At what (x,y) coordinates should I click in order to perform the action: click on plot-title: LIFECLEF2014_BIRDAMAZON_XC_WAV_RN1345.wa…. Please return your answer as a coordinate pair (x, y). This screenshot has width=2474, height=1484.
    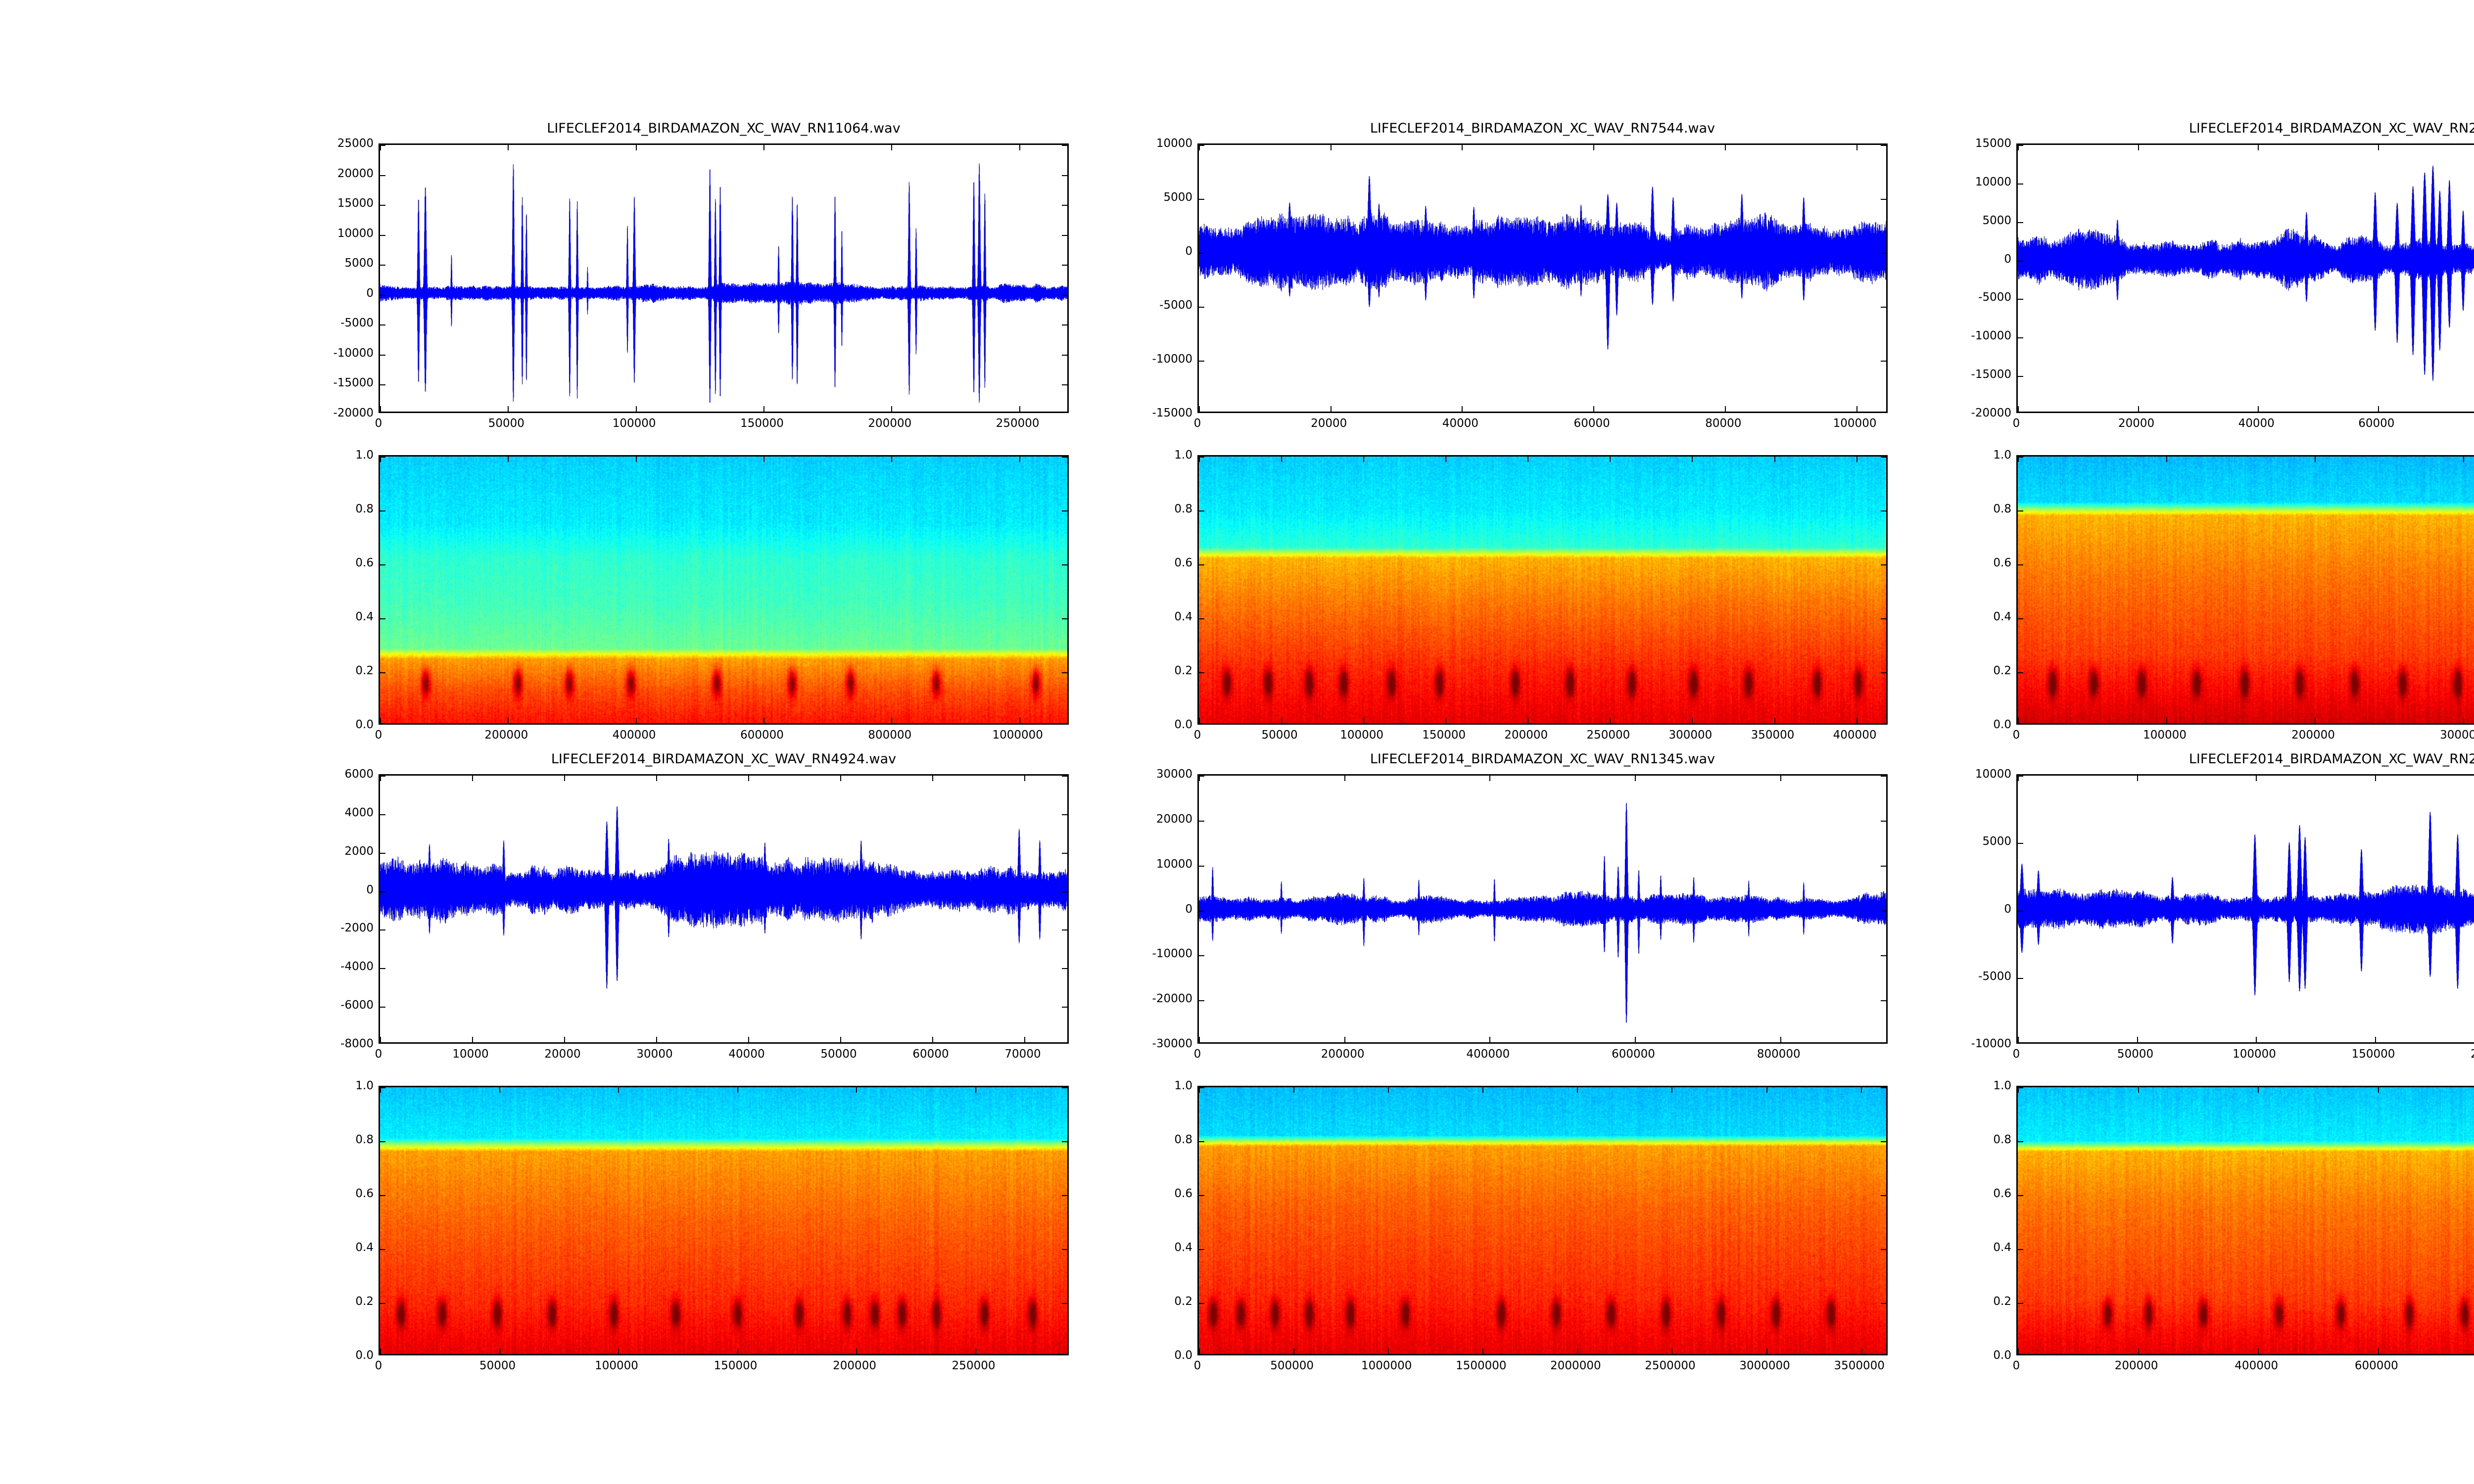
    Looking at the image, I should click on (1543, 759).